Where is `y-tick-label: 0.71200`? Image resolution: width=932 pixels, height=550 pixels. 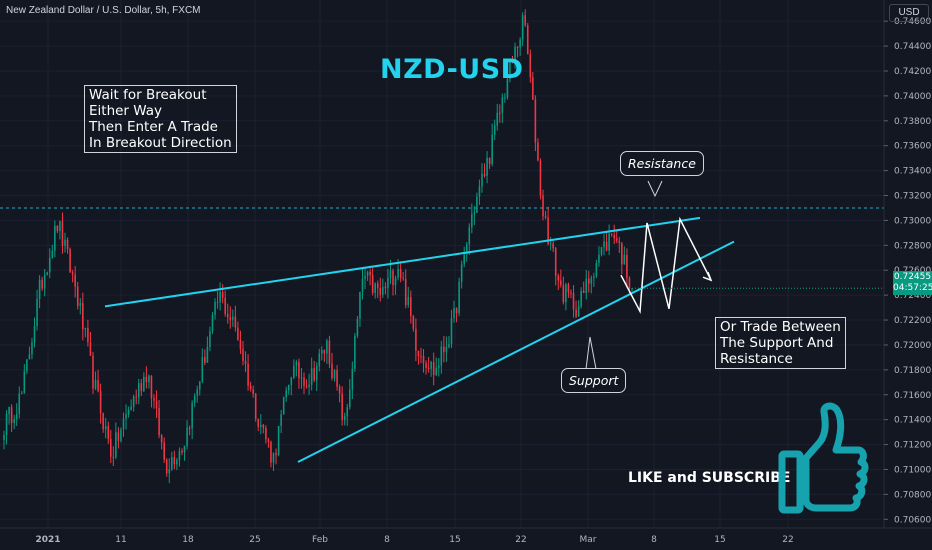
y-tick-label: 0.71200 is located at coordinates (912, 446).